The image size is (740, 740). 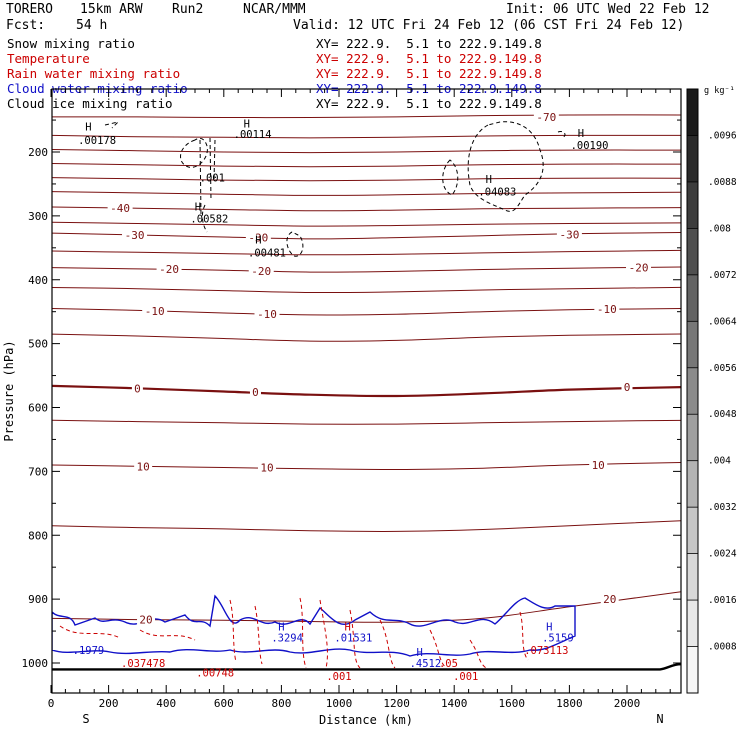 I want to click on isotherm-label: -40, so click(x=120, y=208).